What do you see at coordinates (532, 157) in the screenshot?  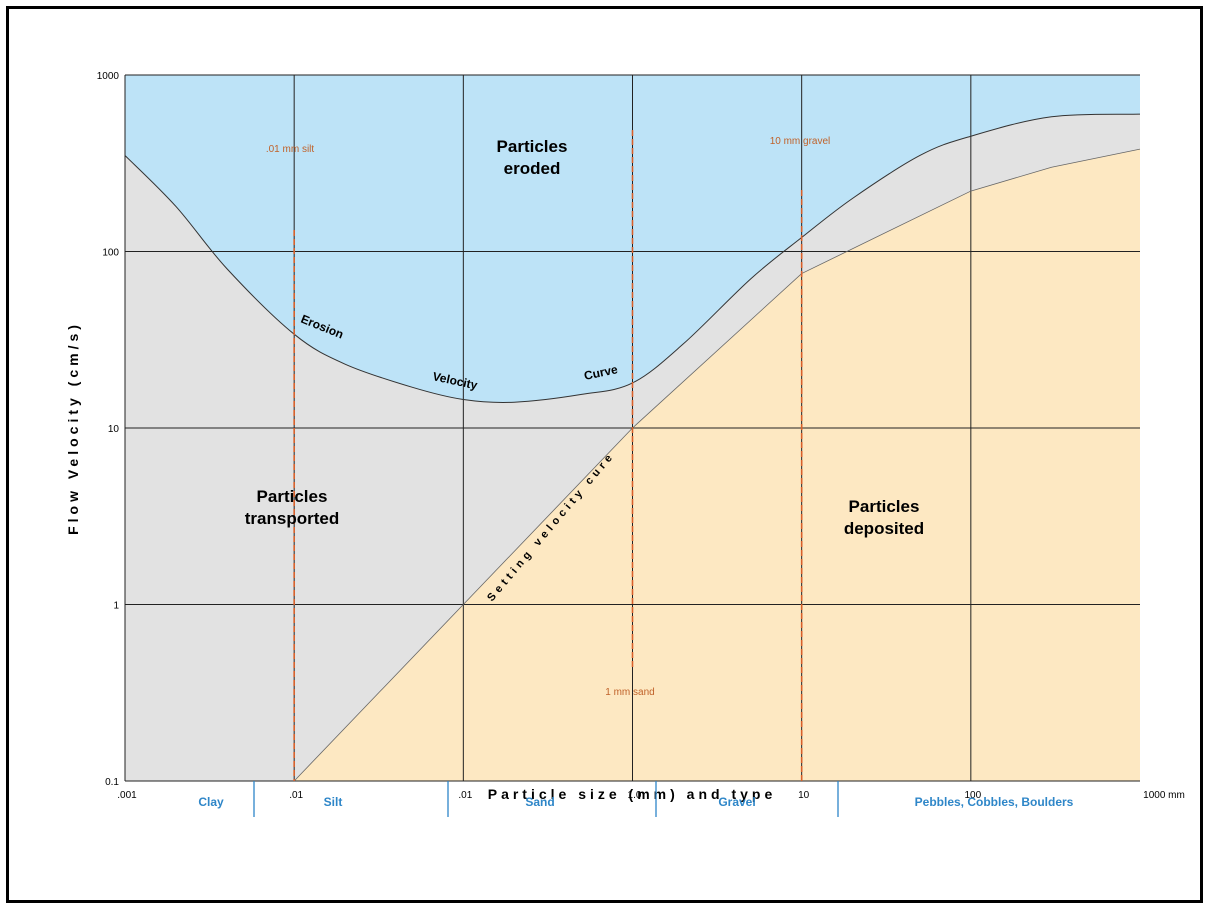 I see `region-label-eroded: Particles eroded` at bounding box center [532, 157].